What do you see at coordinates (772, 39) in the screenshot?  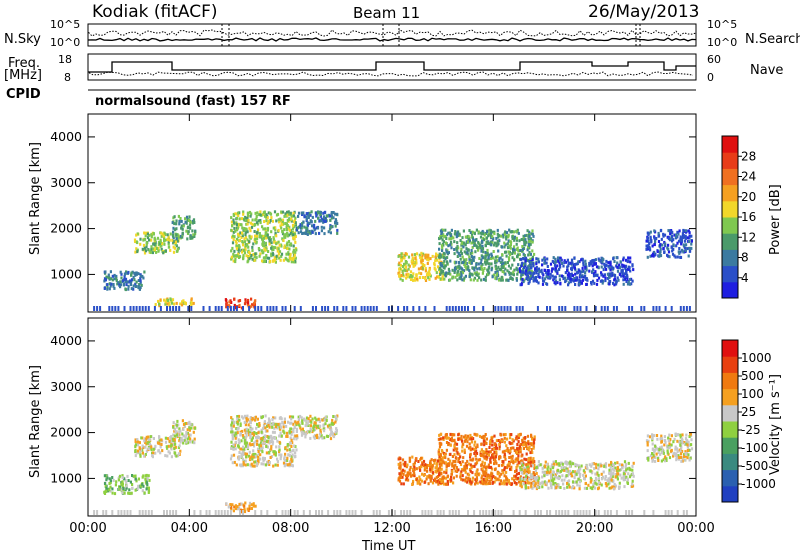 I see `nsearch-label: N.Search` at bounding box center [772, 39].